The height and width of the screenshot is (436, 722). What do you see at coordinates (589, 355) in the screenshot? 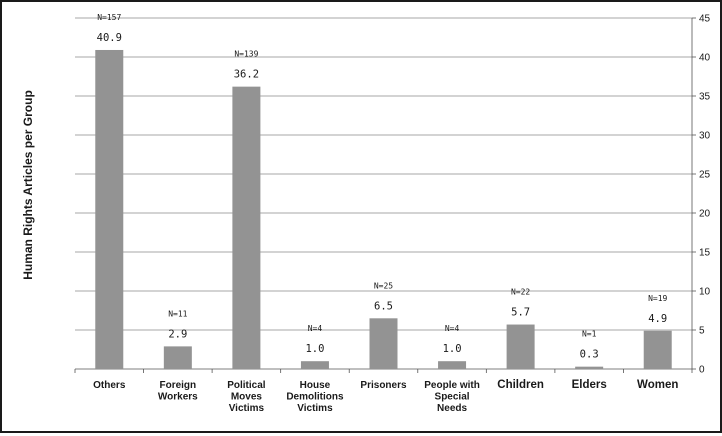
I see `value-label: 0.3` at bounding box center [589, 355].